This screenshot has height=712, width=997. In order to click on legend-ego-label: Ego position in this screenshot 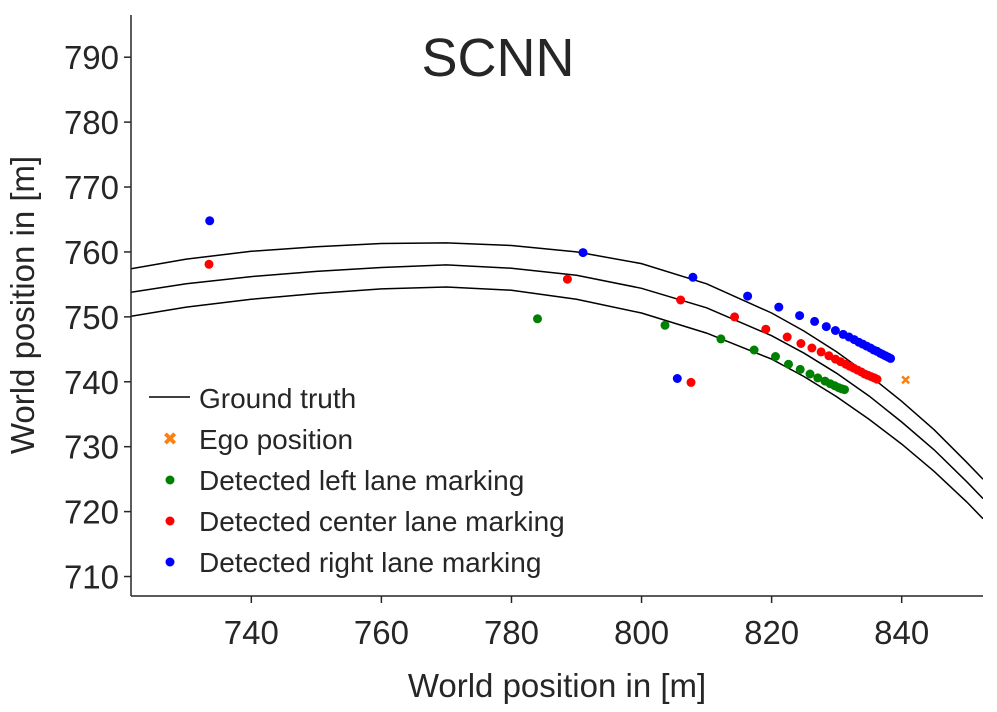, I will do `click(276, 439)`.